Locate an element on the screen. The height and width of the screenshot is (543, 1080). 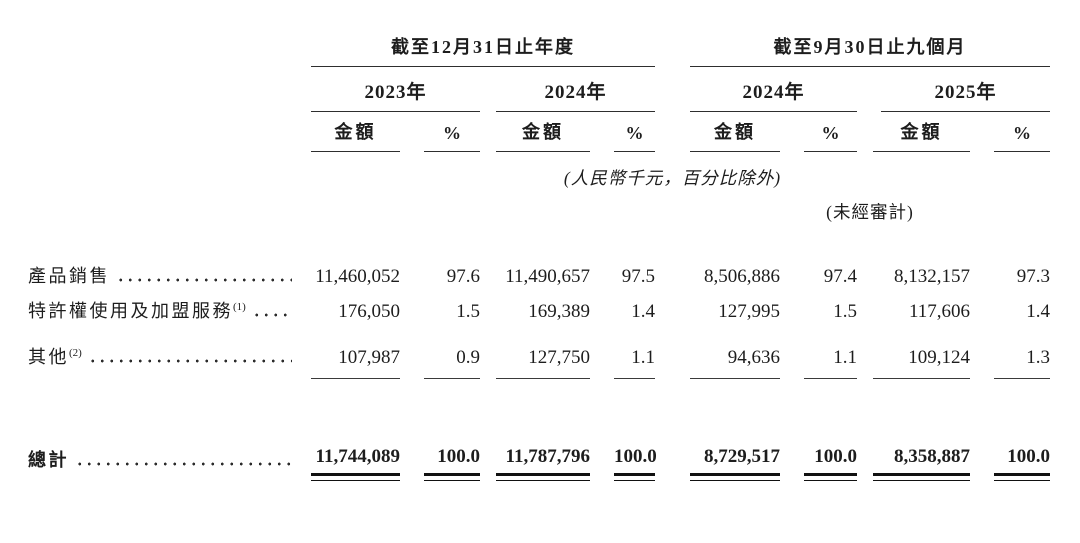
total-amount: 8,358,887 is located at coordinates (921, 463).